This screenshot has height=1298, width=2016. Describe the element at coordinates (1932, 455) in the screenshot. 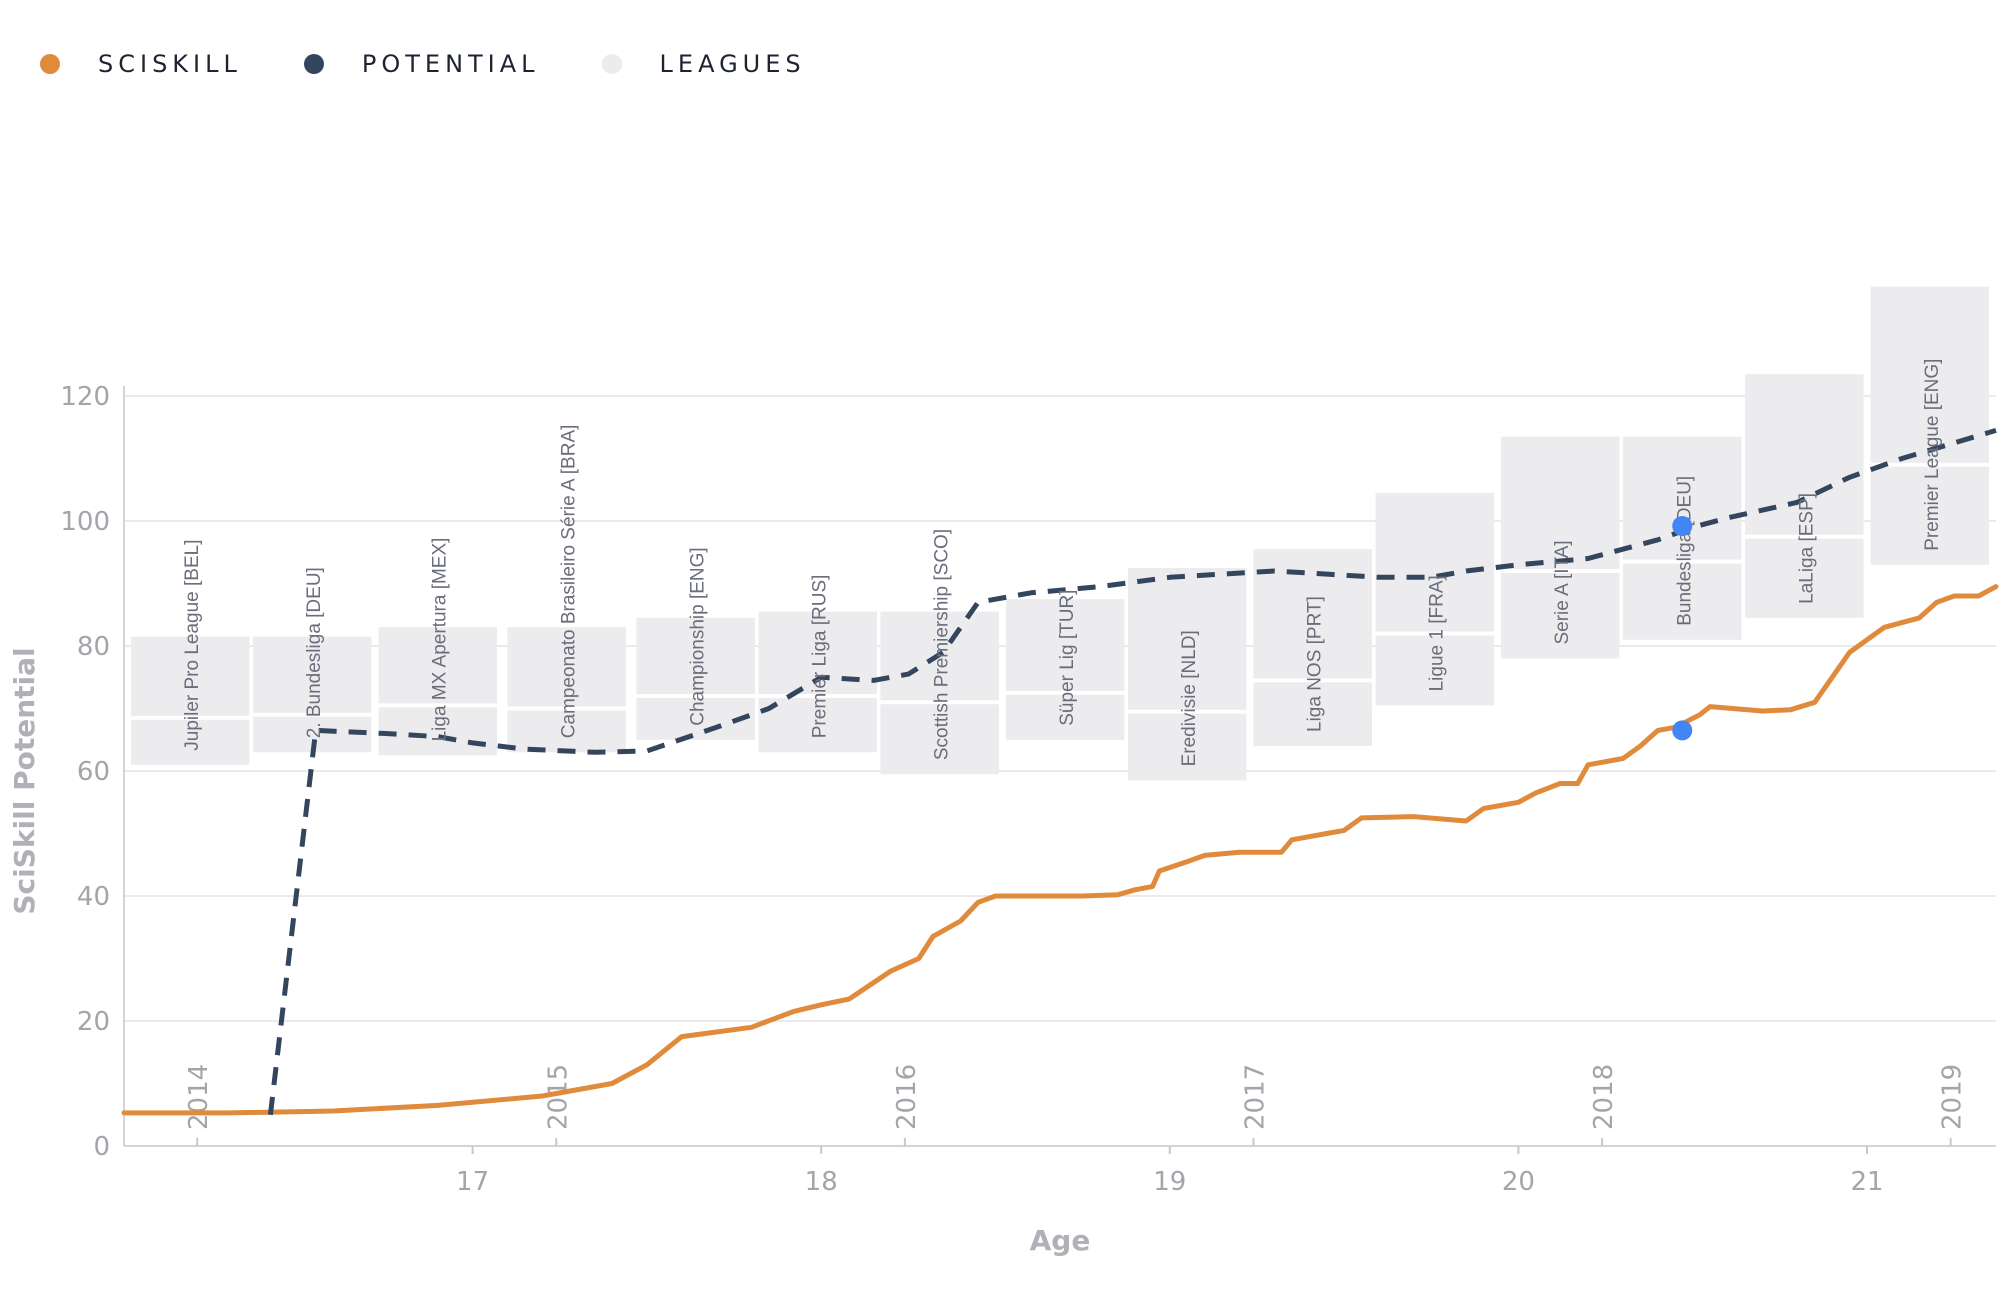

I see `league-label: Premier League [ENG]` at that location.